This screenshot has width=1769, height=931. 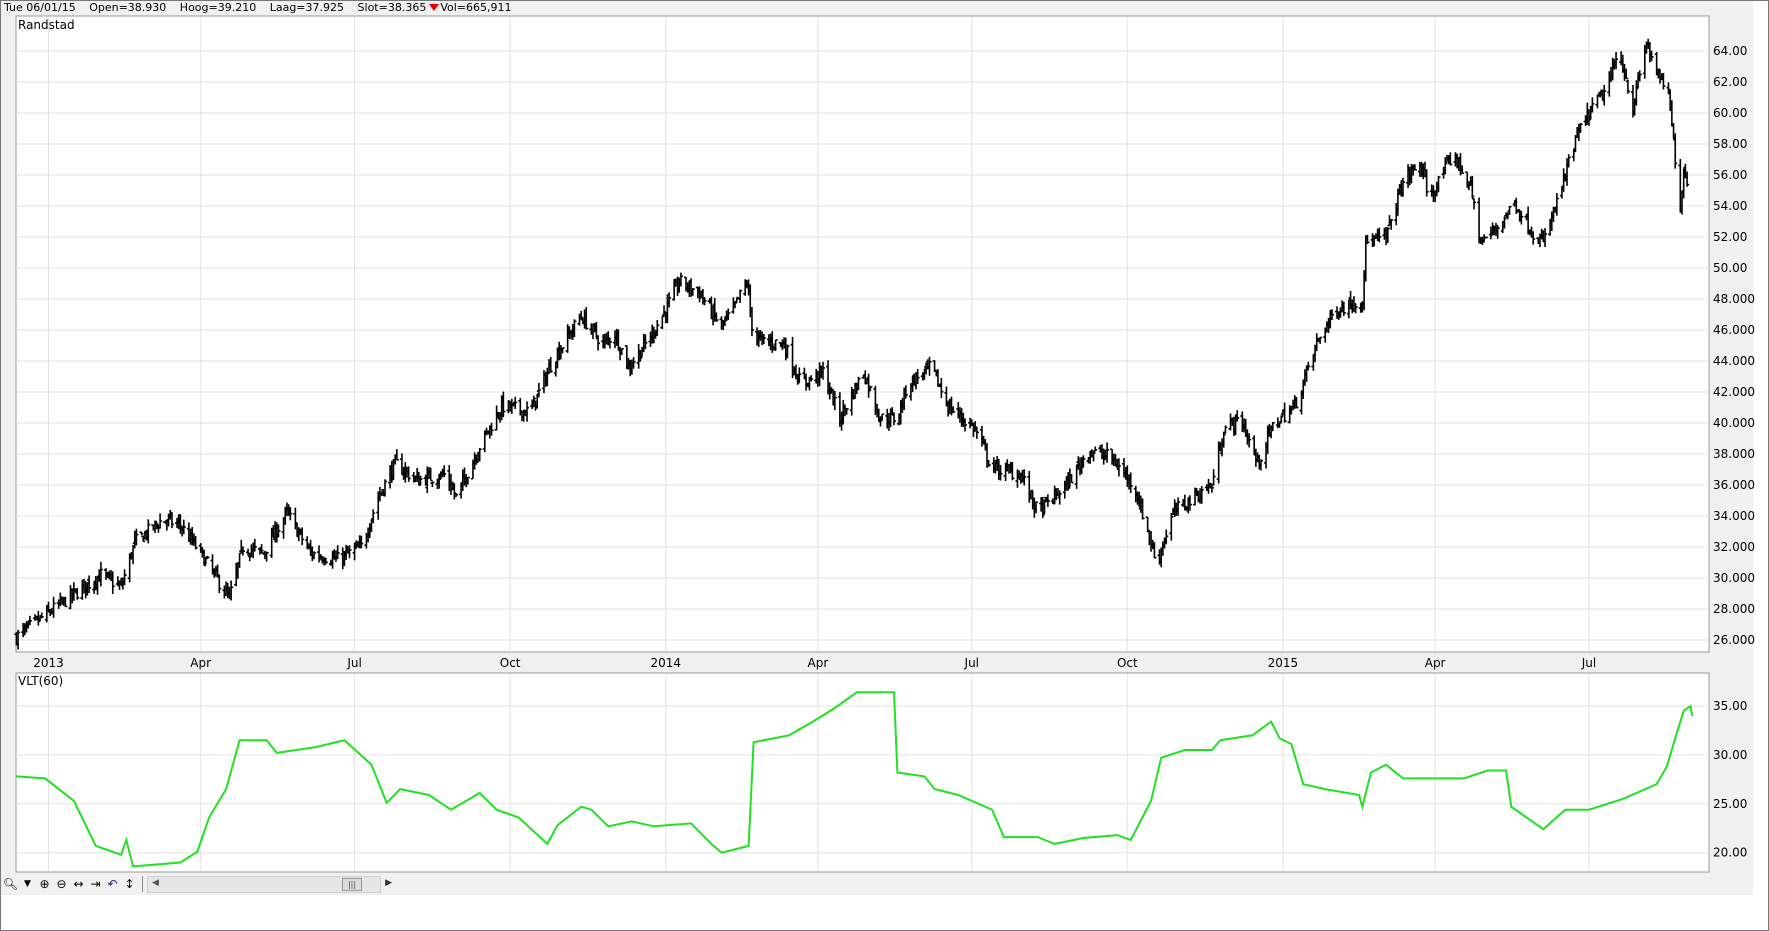 I want to click on price-tick-label: 46.000, so click(x=1734, y=330).